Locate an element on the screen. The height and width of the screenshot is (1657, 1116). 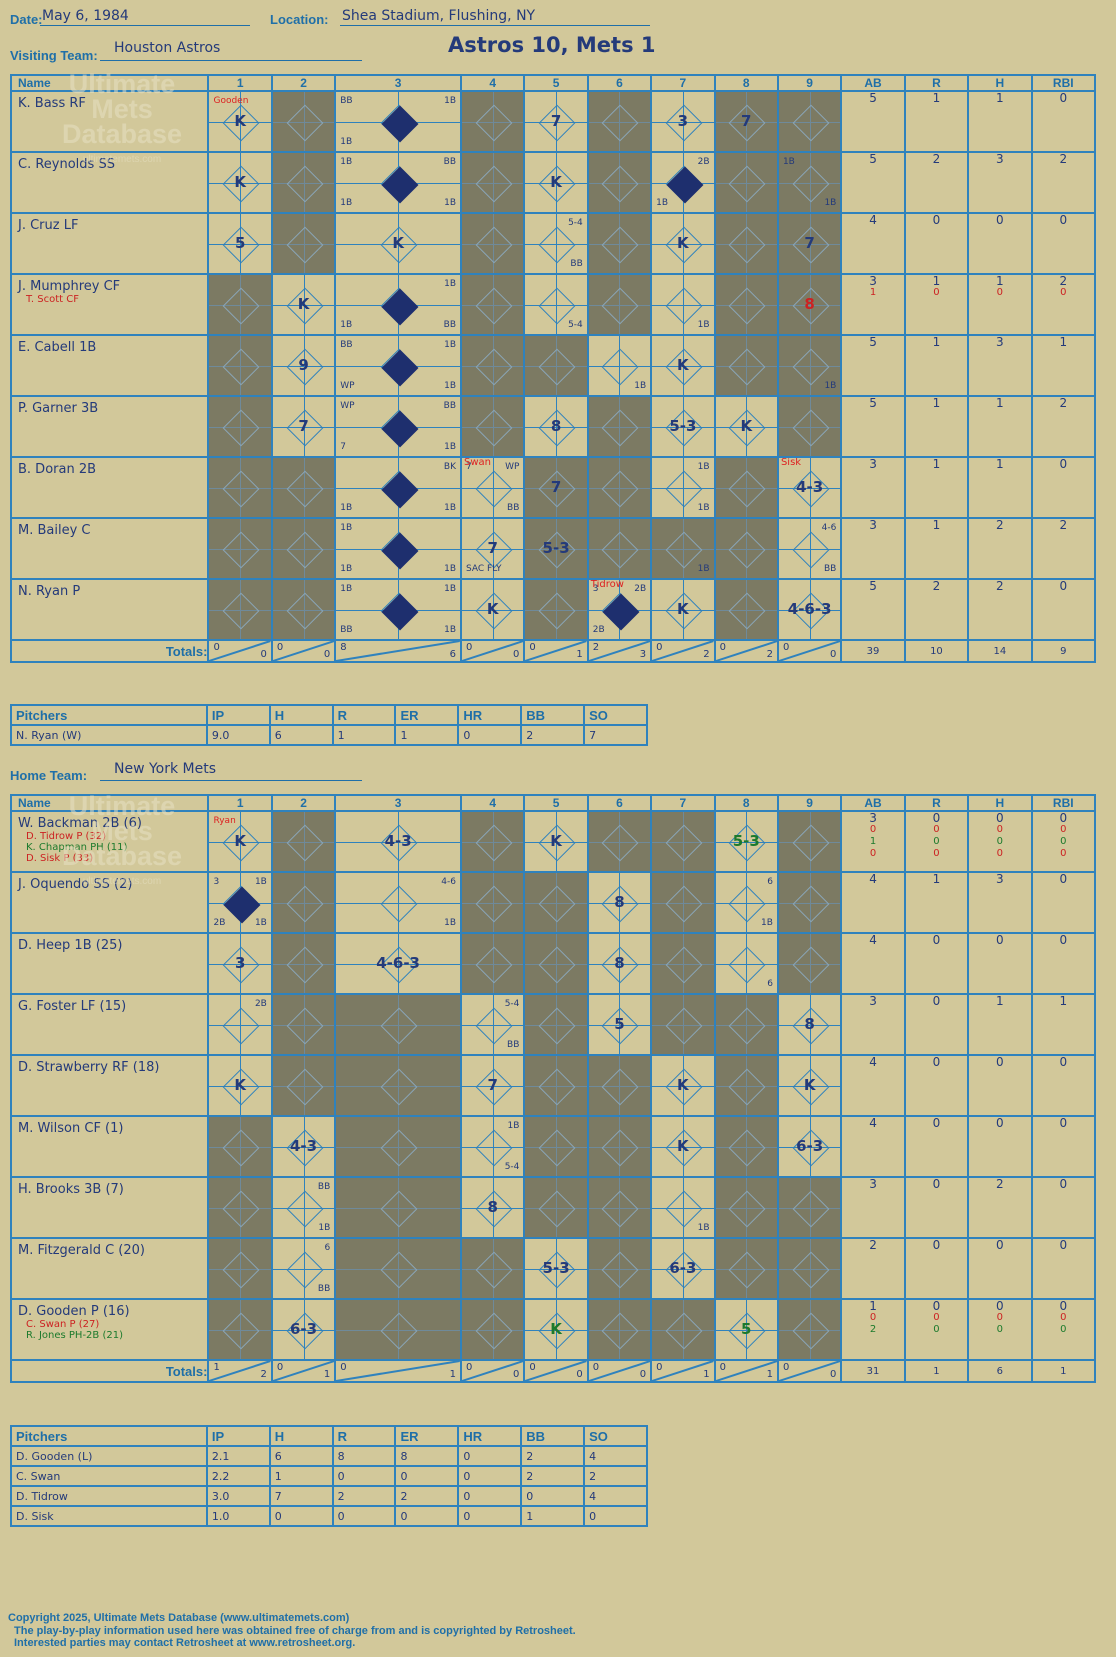
at-bat-cell: K Ryan is located at coordinates (240, 841).